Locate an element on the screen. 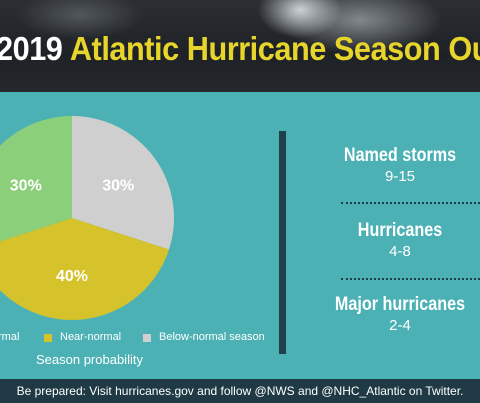  legend-label-above-normal: rmal is located at coordinates (10, 337).